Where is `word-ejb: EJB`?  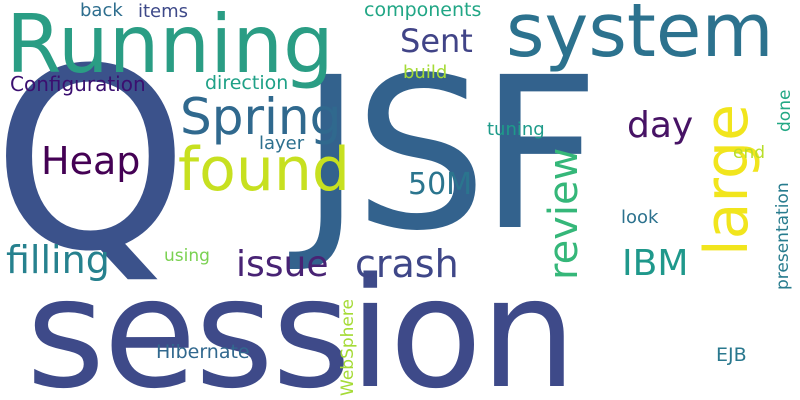 word-ejb: EJB is located at coordinates (731, 355).